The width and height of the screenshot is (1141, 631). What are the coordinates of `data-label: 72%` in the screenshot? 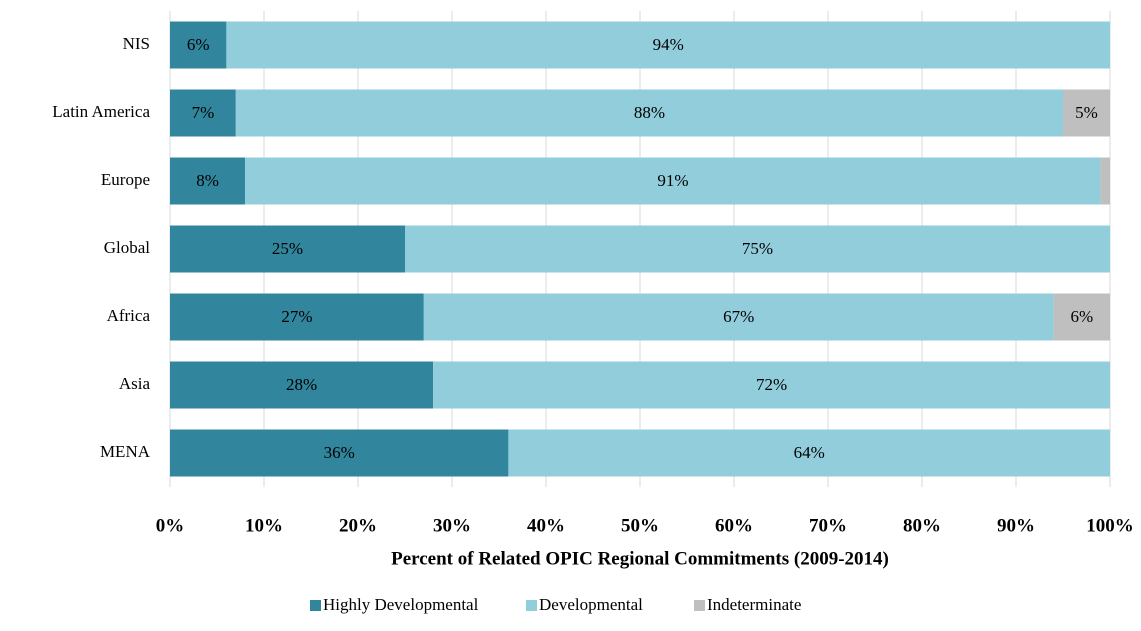 It's located at (771, 384).